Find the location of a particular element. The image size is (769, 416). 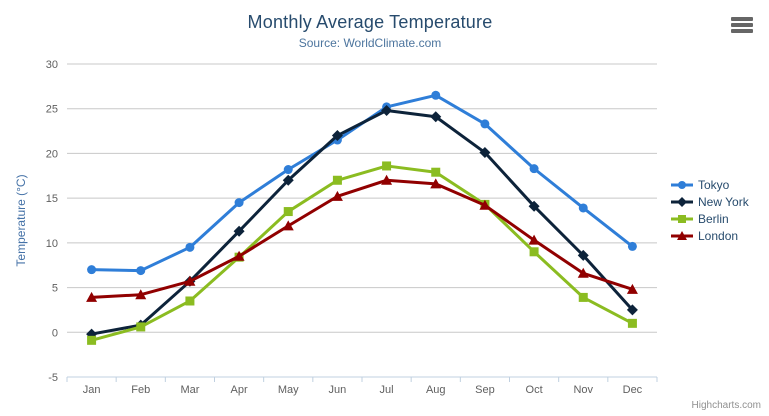

legend-item-berlin: Berlin is located at coordinates (710, 219).